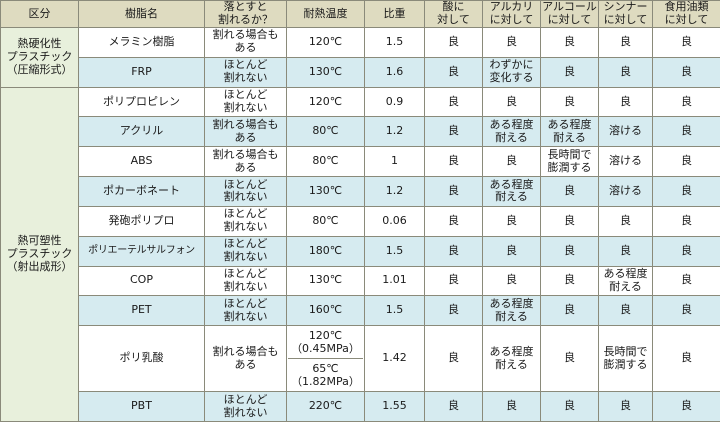  Describe the element at coordinates (39, 253) in the screenshot. I see `category-thermoplastic-line2: プラスチック` at that location.